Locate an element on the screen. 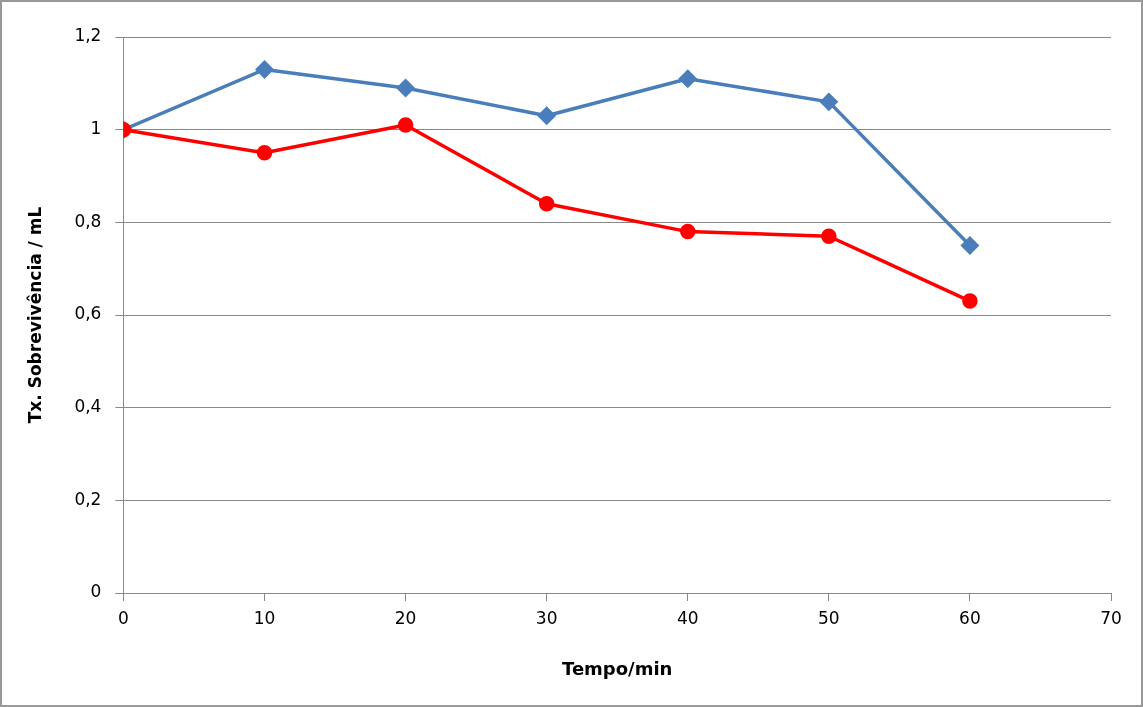  x-tick-label: 60 is located at coordinates (970, 617).